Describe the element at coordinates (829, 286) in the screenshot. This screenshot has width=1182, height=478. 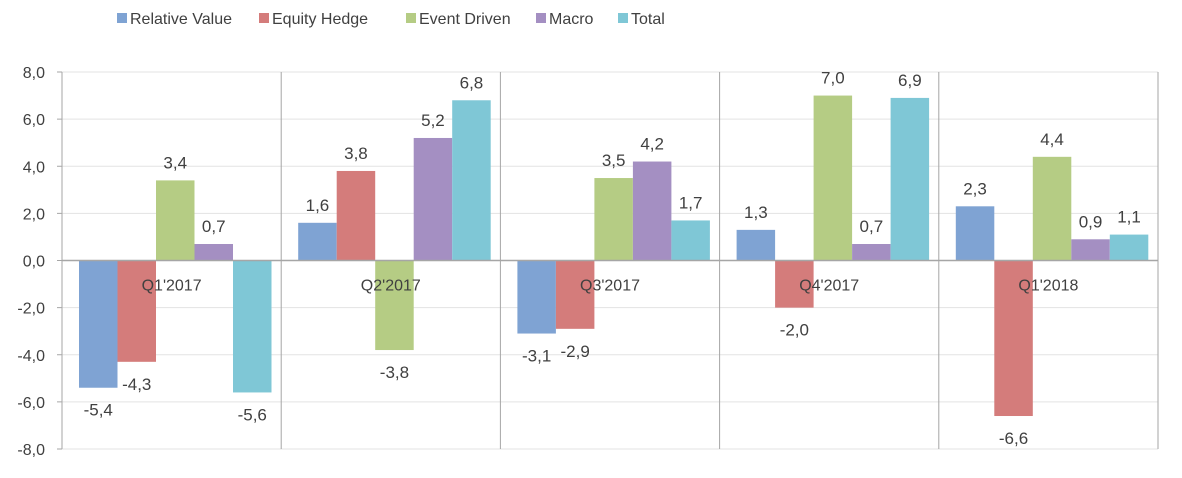
I see `x-category-label-3: Q4'2017` at that location.